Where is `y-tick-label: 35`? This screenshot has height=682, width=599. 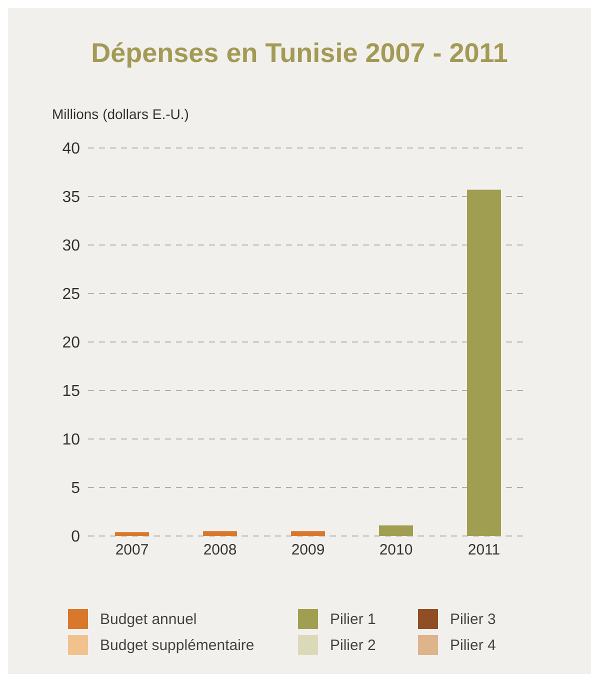 y-tick-label: 35 is located at coordinates (71, 197).